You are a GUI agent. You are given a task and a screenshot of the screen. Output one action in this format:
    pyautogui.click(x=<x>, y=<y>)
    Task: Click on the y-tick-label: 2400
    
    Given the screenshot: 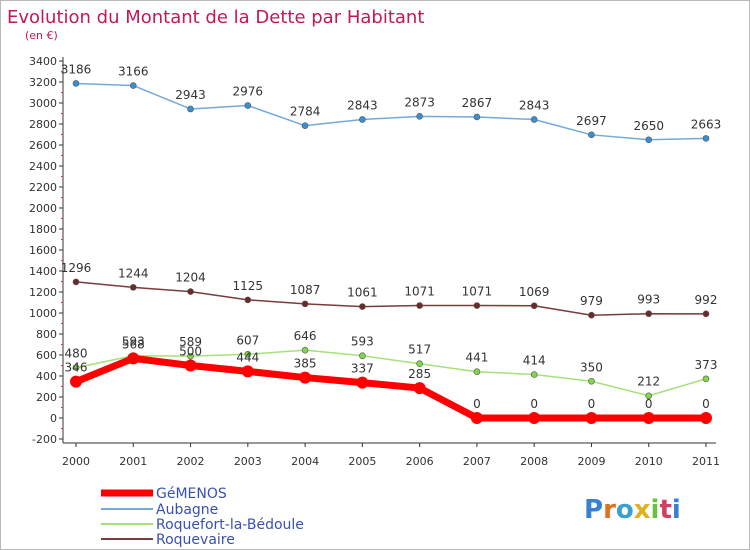 What is the action you would take?
    pyautogui.click(x=43, y=166)
    